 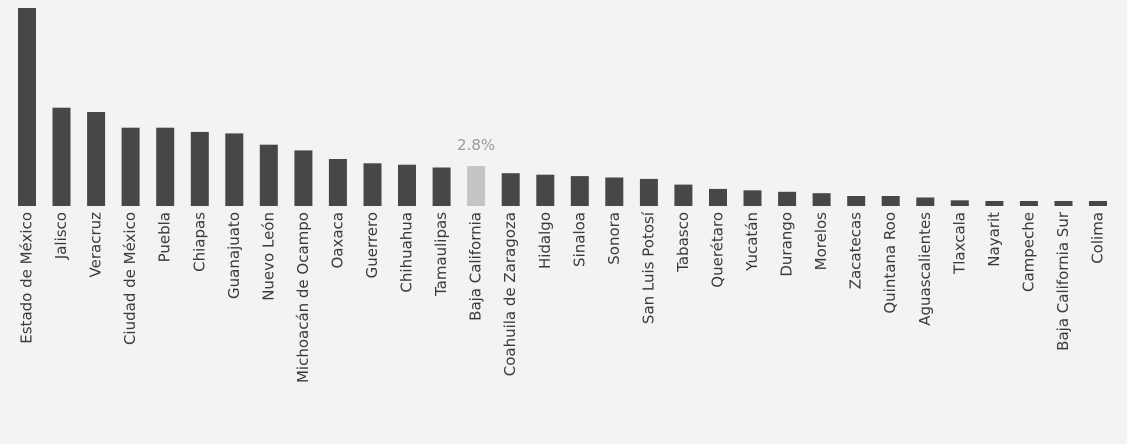 I want to click on tick-label: Quintana Roo, so click(x=890, y=263).